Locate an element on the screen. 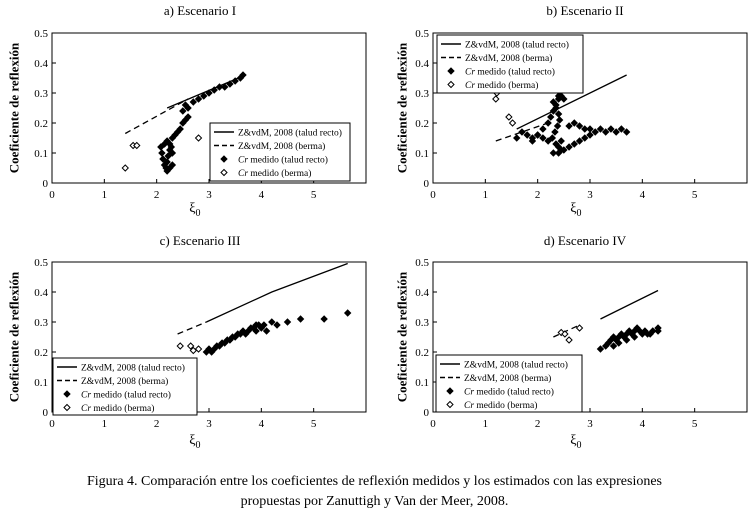 Image resolution: width=749 pixels, height=516 pixels. y-axis-label: Coeficiente de reflexión is located at coordinates (14, 107).